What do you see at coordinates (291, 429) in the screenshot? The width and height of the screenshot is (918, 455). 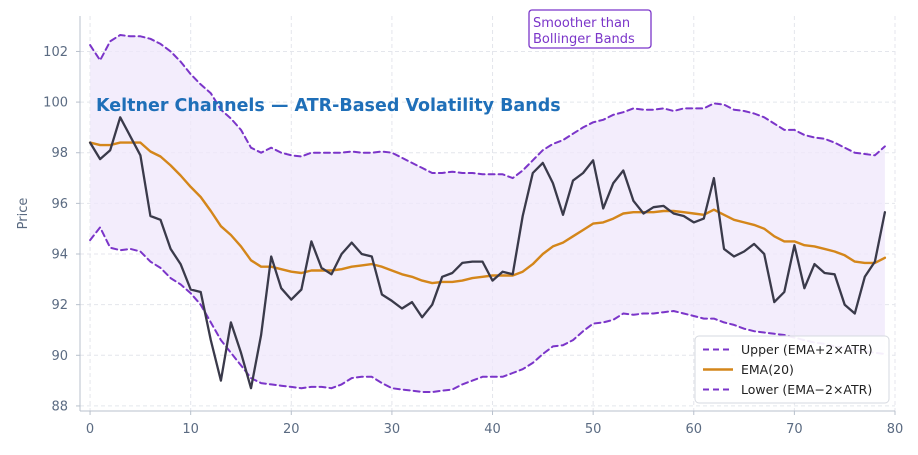 I see `x-tick-label-20: 20` at bounding box center [291, 429].